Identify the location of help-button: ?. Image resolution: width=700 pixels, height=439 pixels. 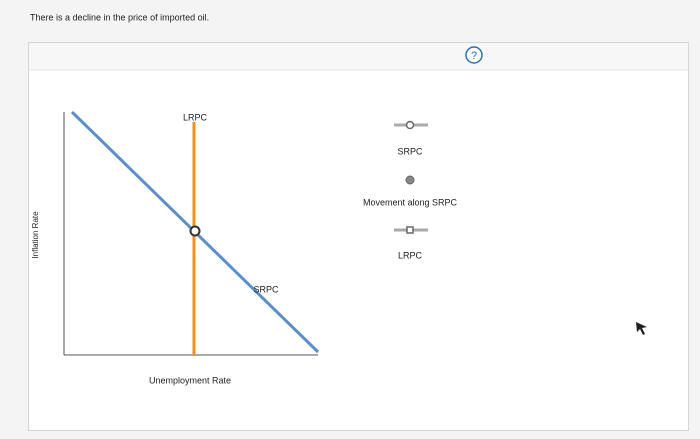
(474, 55).